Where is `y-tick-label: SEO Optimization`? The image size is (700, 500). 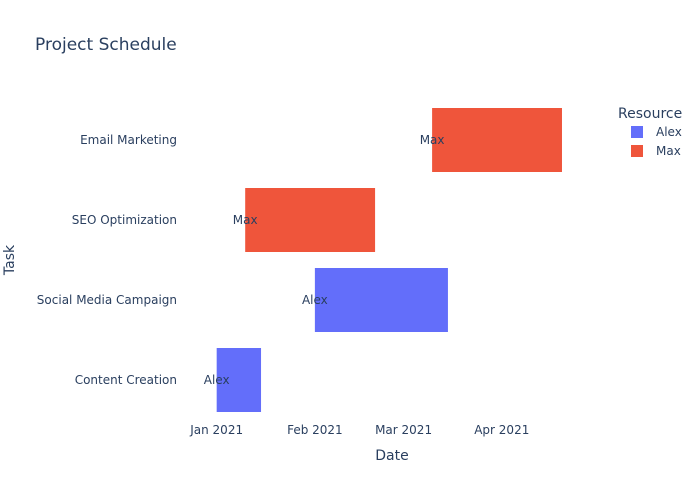 y-tick-label: SEO Optimization is located at coordinates (124, 220).